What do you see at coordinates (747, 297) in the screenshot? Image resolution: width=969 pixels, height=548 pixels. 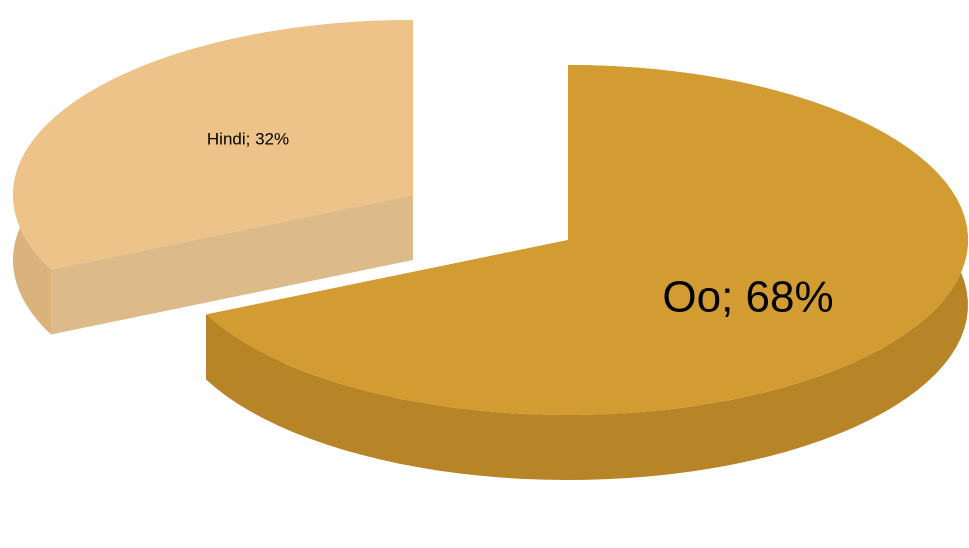 I see `data-label-oo: Oo; 68%` at bounding box center [747, 297].